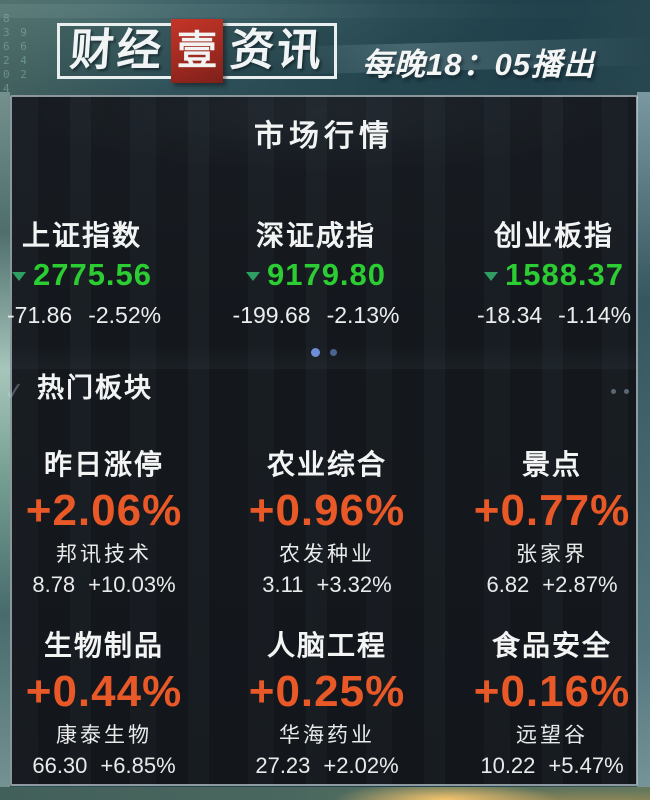  Describe the element at coordinates (324, 136) in the screenshot. I see `market-quotes-title: 市场行情` at that location.